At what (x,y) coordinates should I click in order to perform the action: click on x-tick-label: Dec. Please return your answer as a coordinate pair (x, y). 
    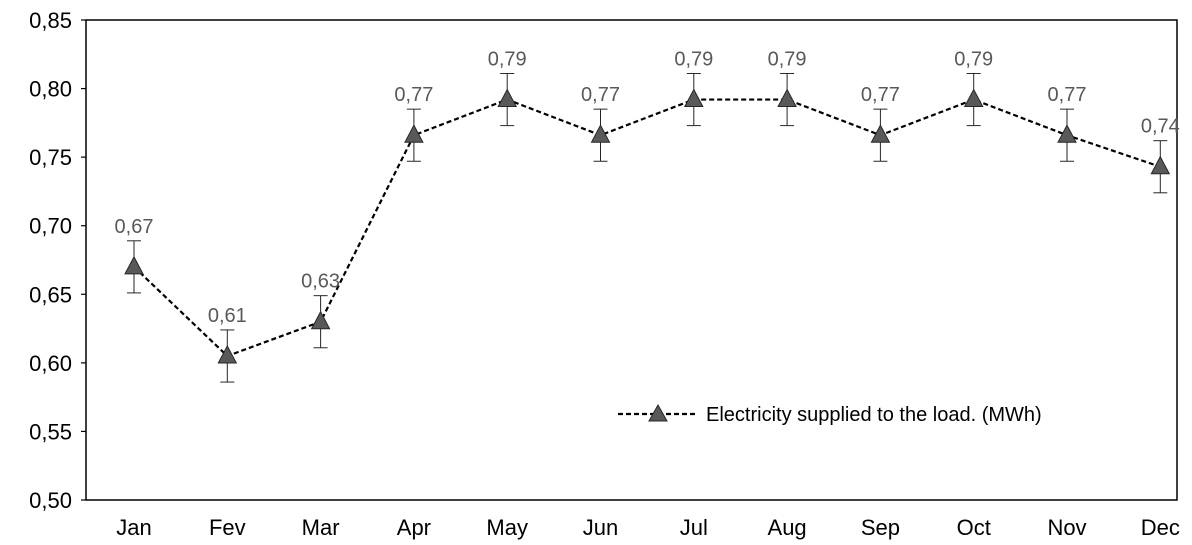
    Looking at the image, I should click on (1160, 527).